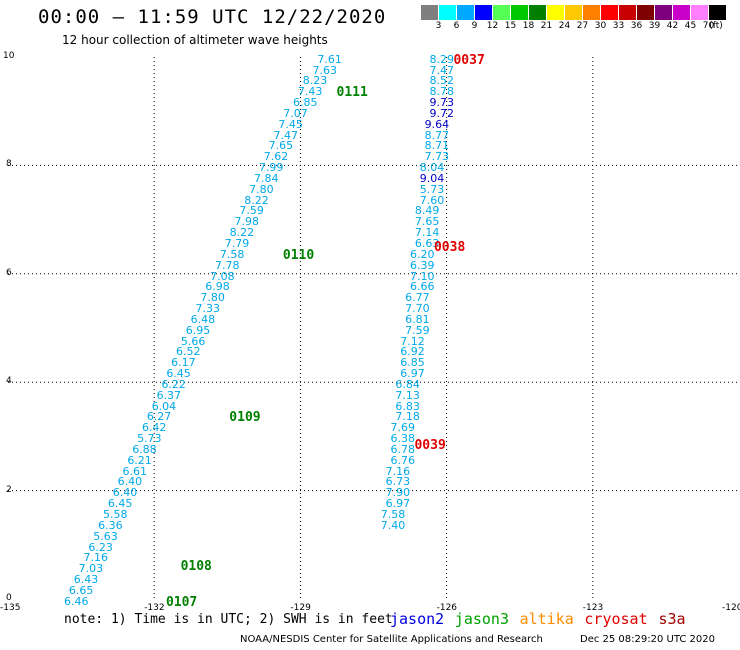 This screenshot has height=650, width=740. I want to click on x-tick-label: -126, so click(447, 608).